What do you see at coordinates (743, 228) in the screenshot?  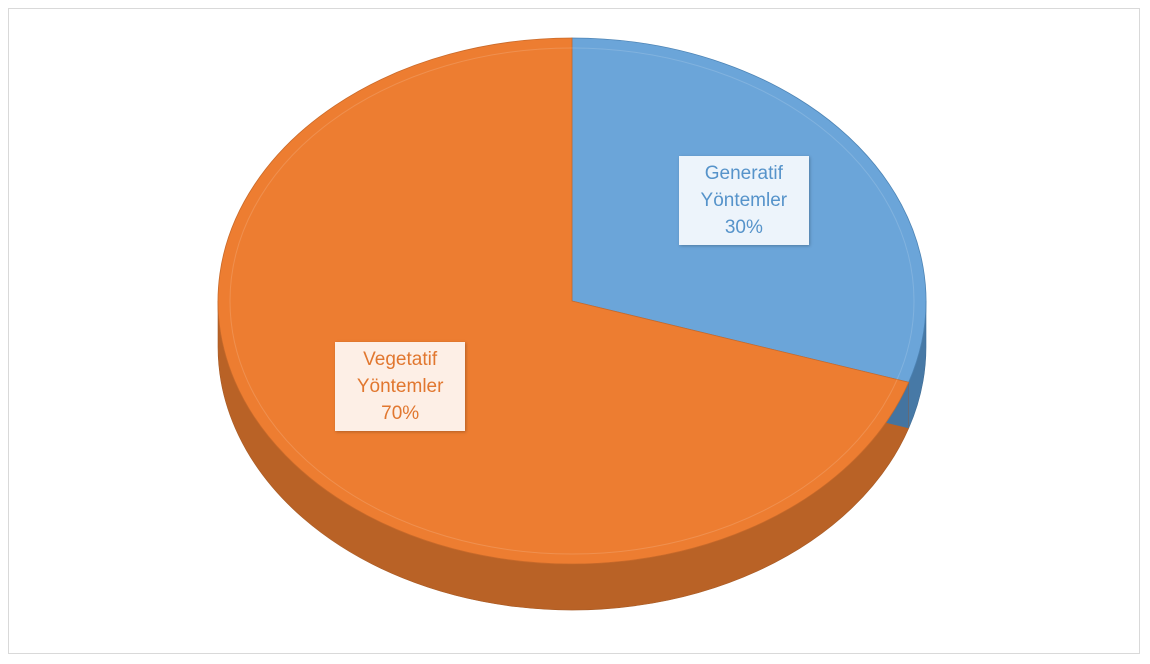 I see `label-value: 30%` at bounding box center [743, 228].